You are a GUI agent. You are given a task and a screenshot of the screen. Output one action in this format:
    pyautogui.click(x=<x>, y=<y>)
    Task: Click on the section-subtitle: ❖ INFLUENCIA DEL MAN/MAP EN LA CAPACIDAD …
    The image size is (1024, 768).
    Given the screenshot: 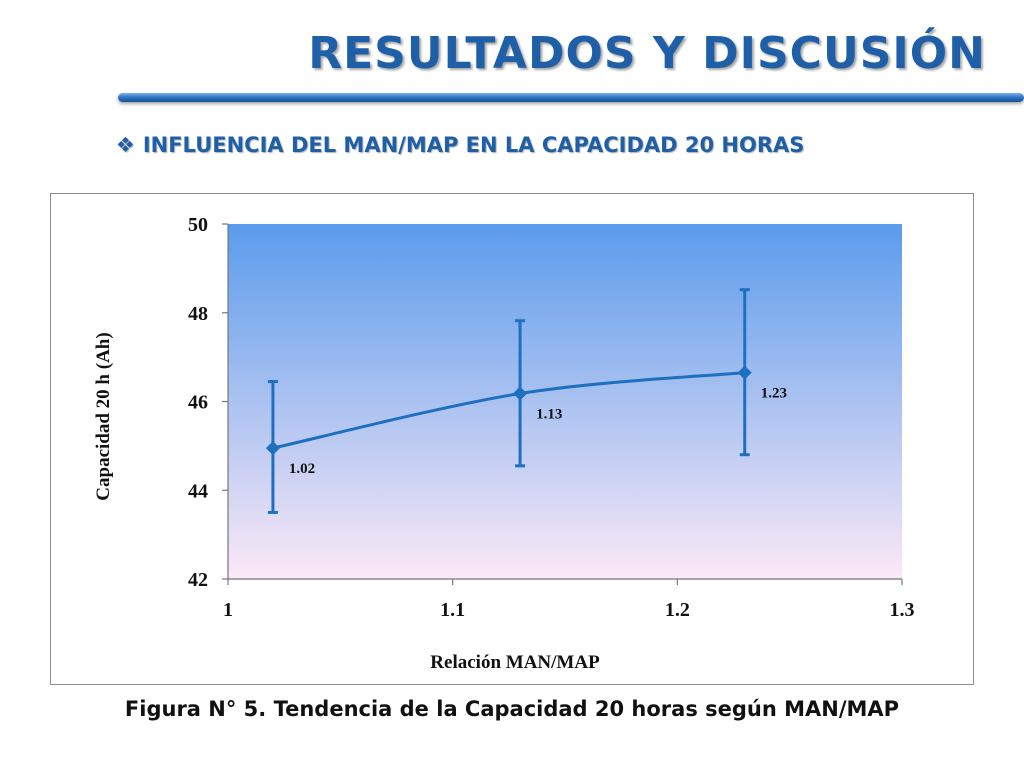 What is the action you would take?
    pyautogui.click(x=460, y=145)
    